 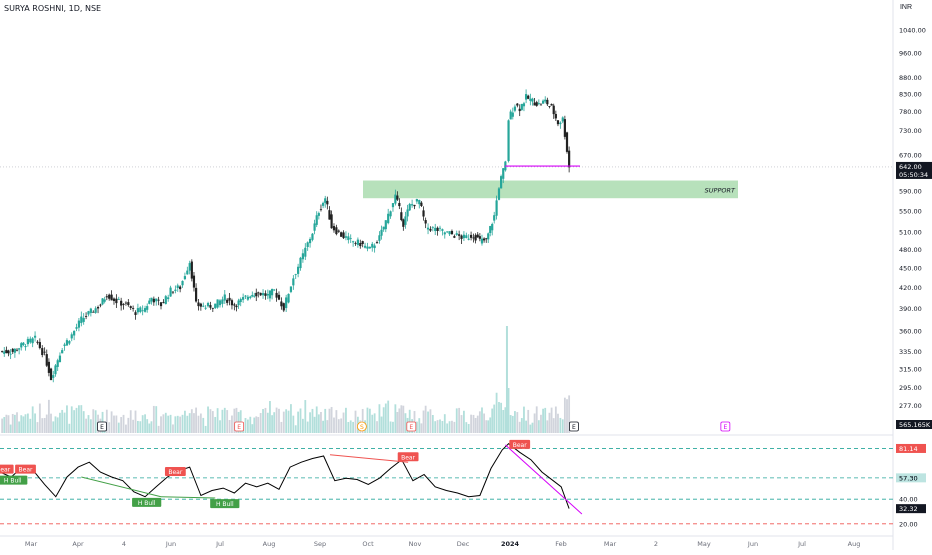 I want to click on rsi-axis-label: 57.30, so click(x=908, y=478).